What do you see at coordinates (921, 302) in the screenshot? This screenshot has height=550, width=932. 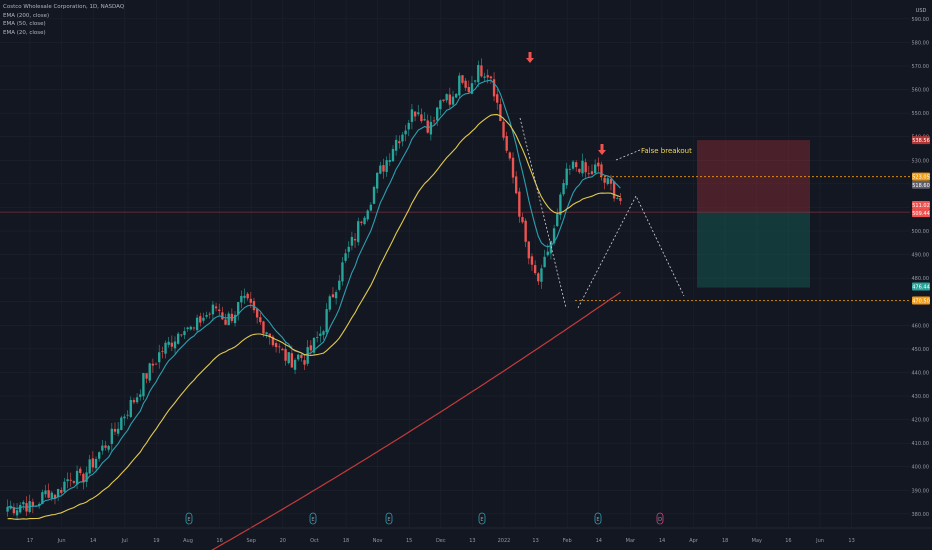 I see `price-tag-label: 470.50` at bounding box center [921, 302].